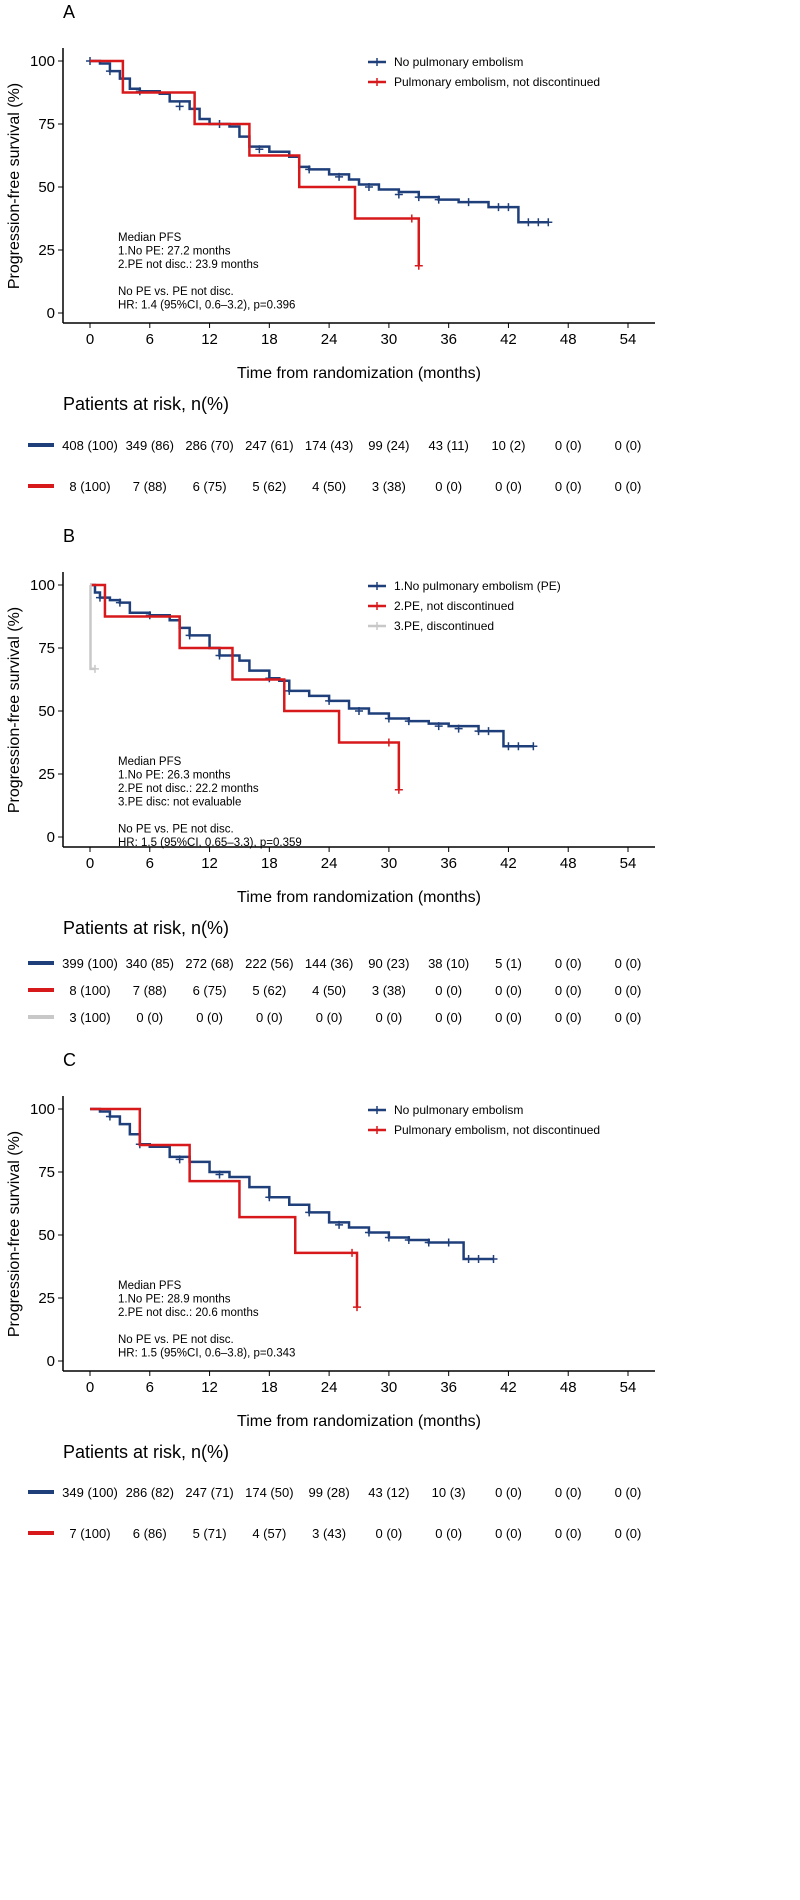 This screenshot has width=800, height=1900. I want to click on annotation-line: 3.PE disc: not evaluable, so click(179, 803).